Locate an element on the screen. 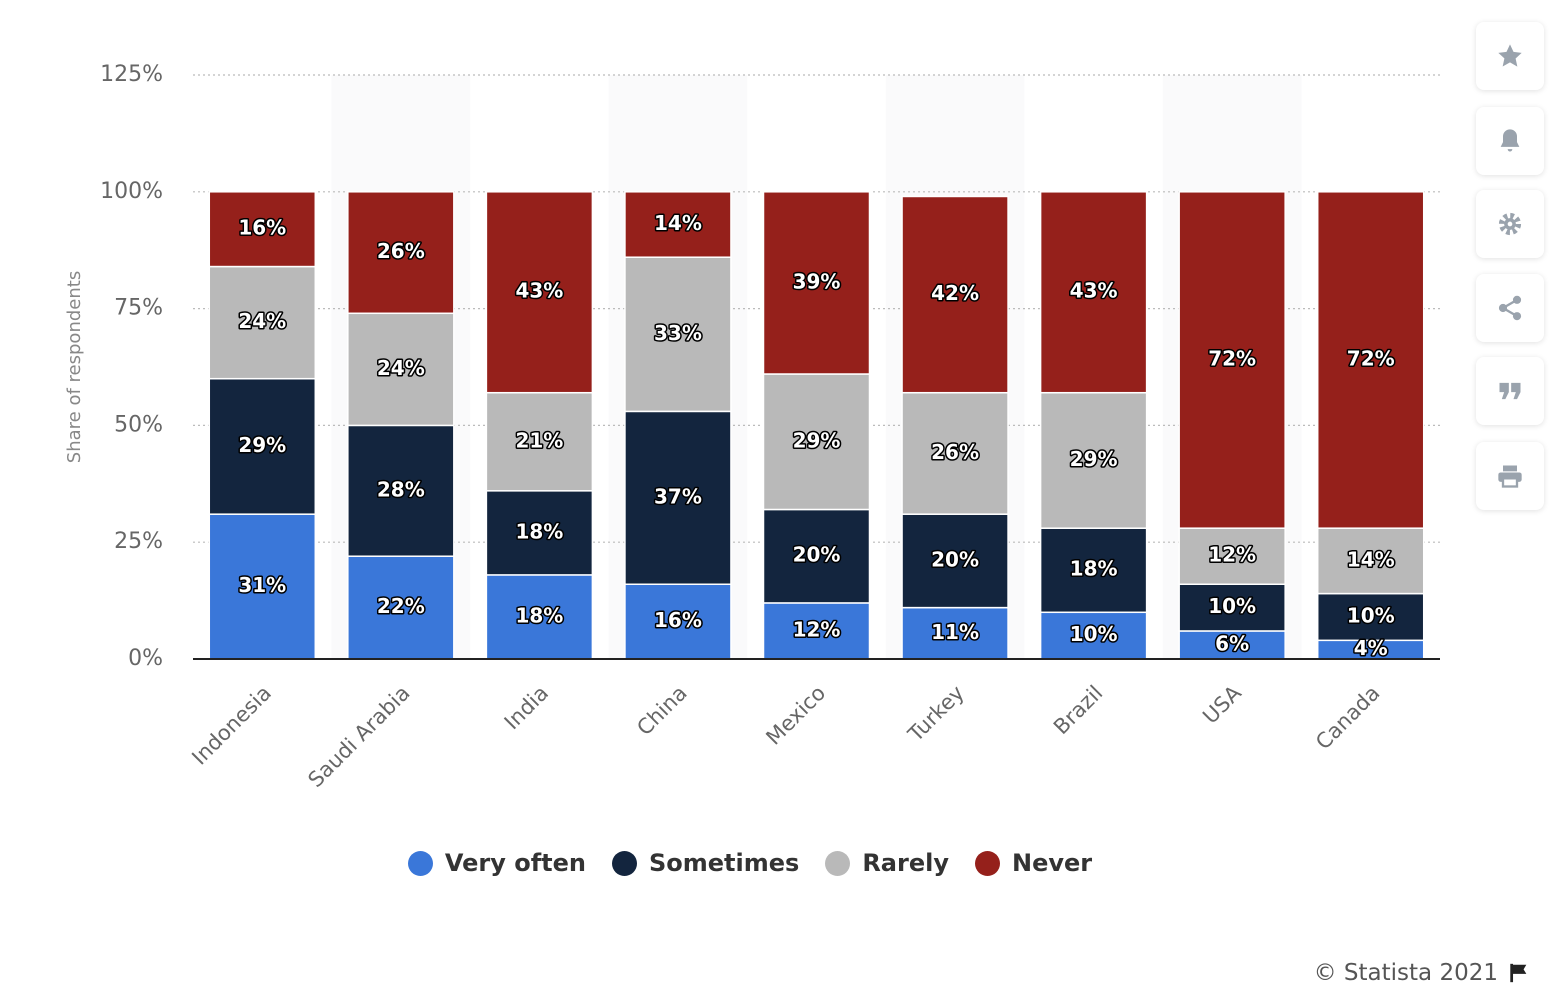 This screenshot has height=1006, width=1566. legend-item: Never is located at coordinates (1033, 863).